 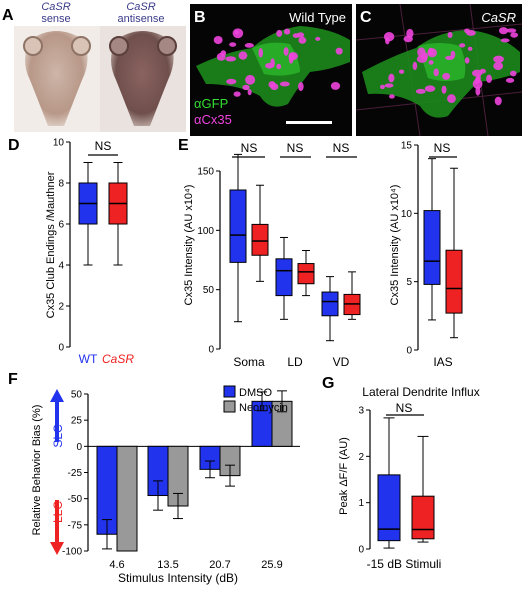 I want to click on panel-d-y-tick-label: 4, so click(x=61, y=266).